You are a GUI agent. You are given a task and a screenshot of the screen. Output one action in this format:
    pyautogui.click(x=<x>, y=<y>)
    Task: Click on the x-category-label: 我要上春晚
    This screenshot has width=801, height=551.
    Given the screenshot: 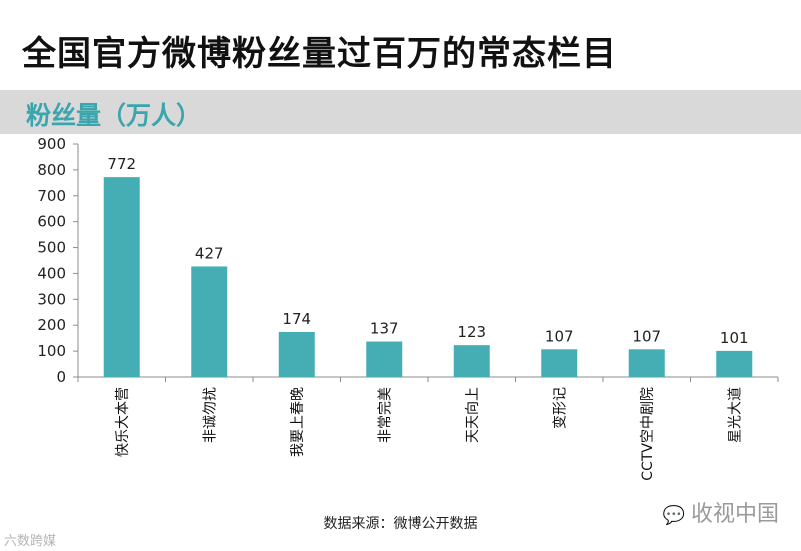 What is the action you would take?
    pyautogui.click(x=298, y=422)
    